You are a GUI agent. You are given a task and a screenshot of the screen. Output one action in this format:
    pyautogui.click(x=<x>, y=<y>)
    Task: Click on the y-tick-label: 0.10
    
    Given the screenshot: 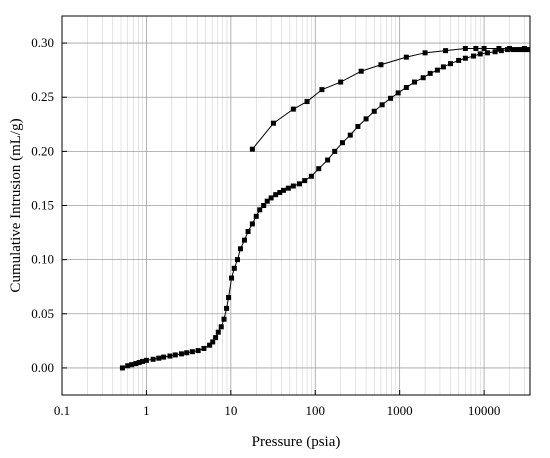 What is the action you would take?
    pyautogui.click(x=42, y=259)
    